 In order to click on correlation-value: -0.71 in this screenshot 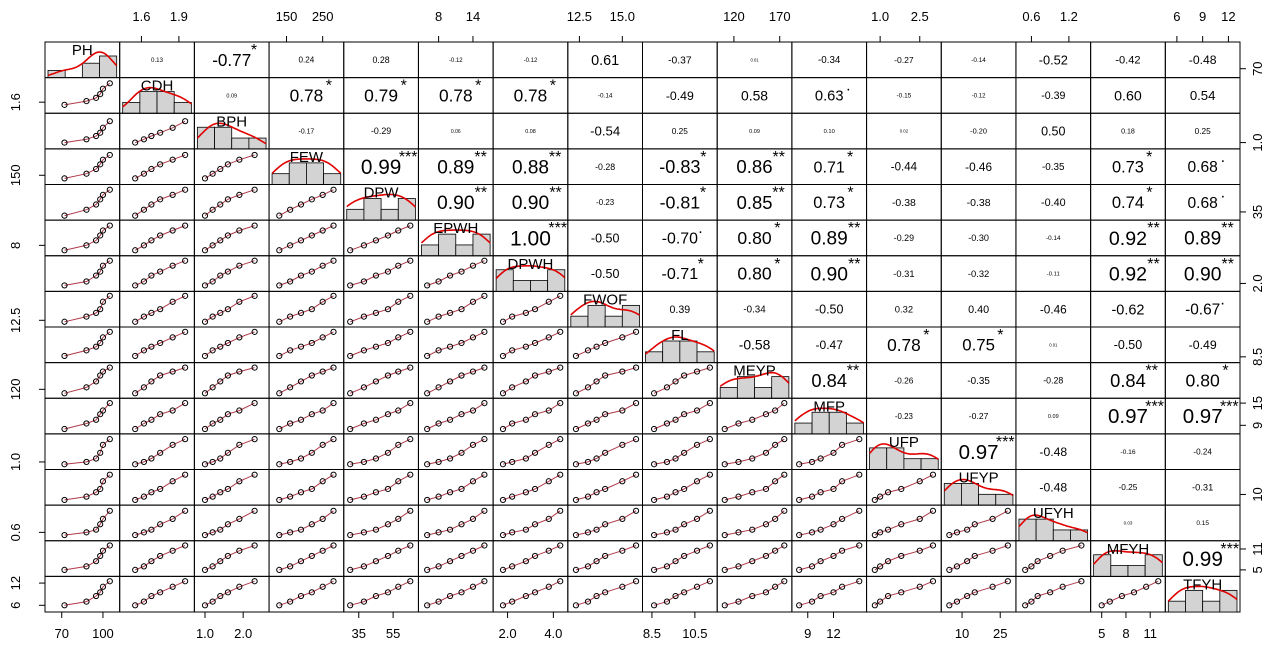, I will do `click(680, 274)`.